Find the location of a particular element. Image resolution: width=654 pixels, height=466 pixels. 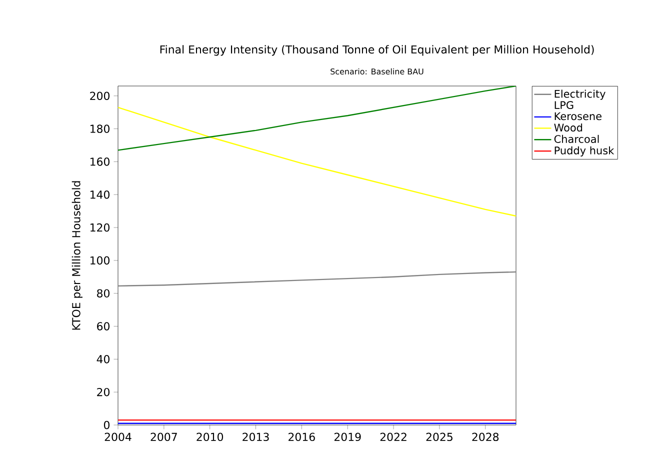

x-tick-label: 2025 is located at coordinates (439, 437).